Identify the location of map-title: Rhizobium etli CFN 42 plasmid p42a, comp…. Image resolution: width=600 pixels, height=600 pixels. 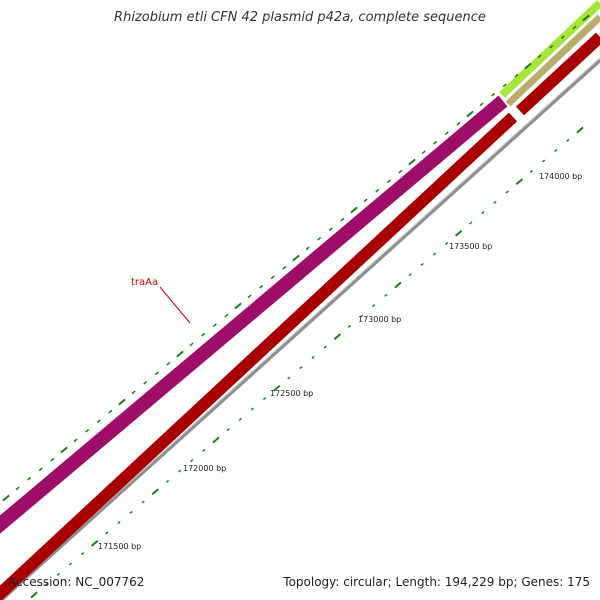
(300, 17).